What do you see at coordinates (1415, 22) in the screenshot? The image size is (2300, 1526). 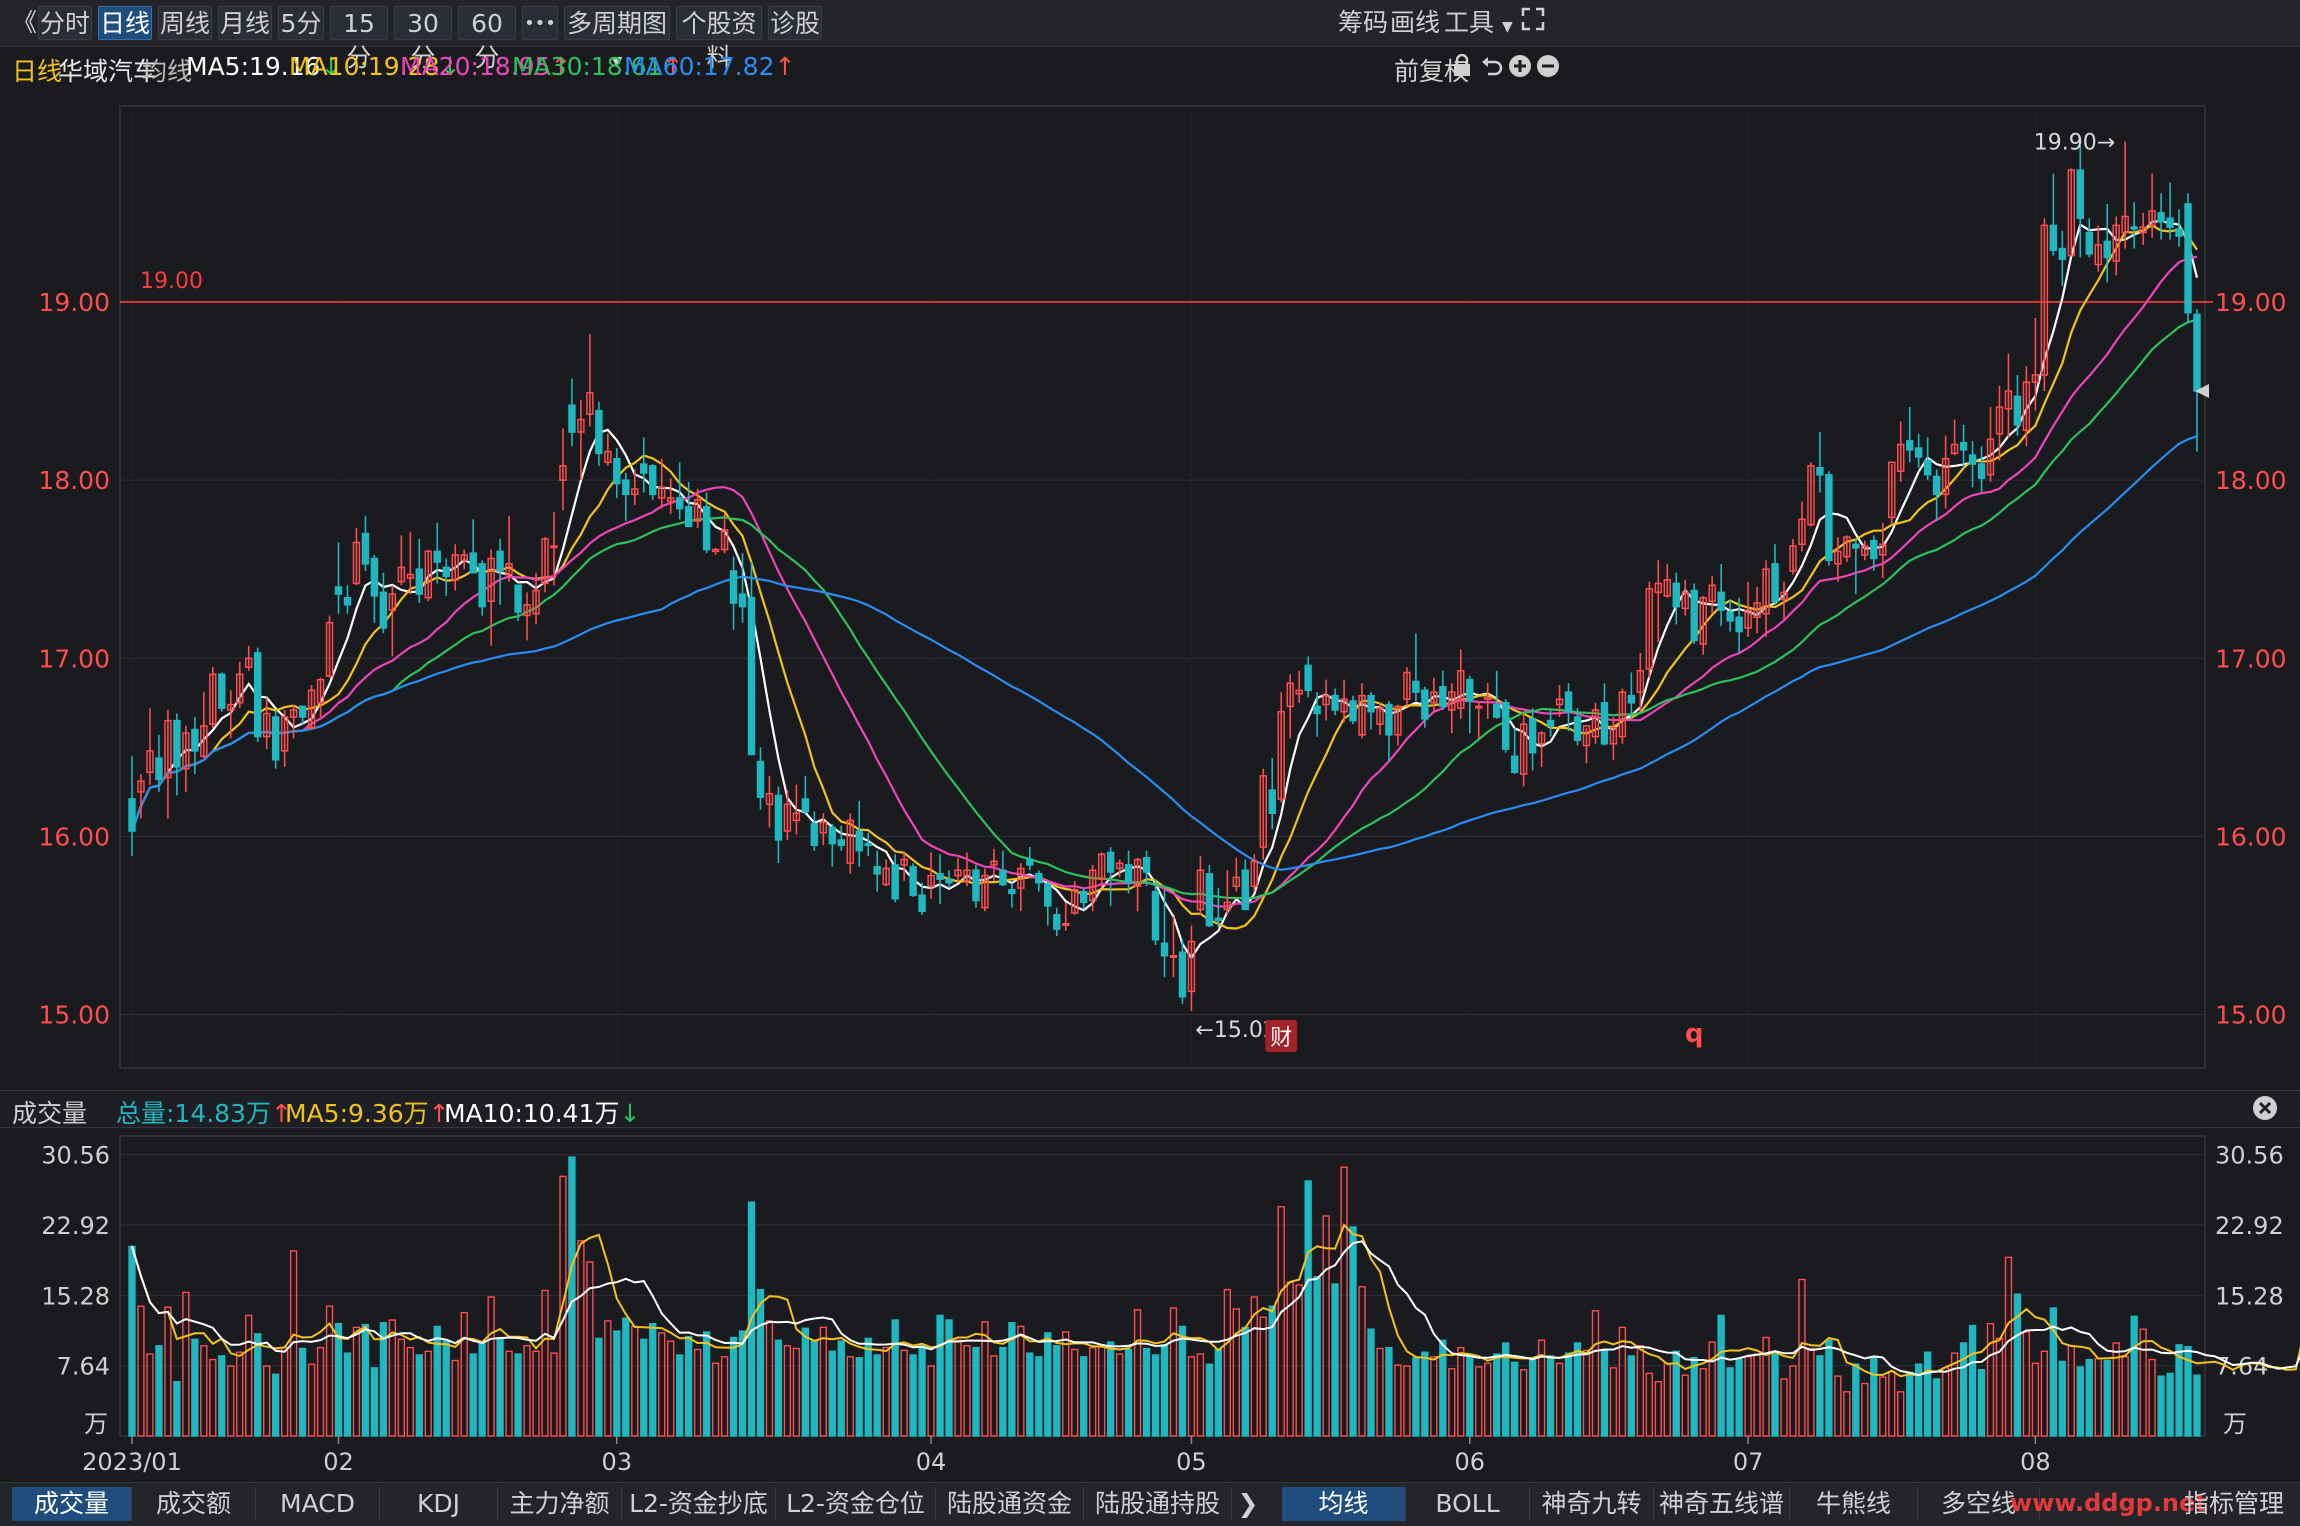 I see `draw-line-button: 画线` at bounding box center [1415, 22].